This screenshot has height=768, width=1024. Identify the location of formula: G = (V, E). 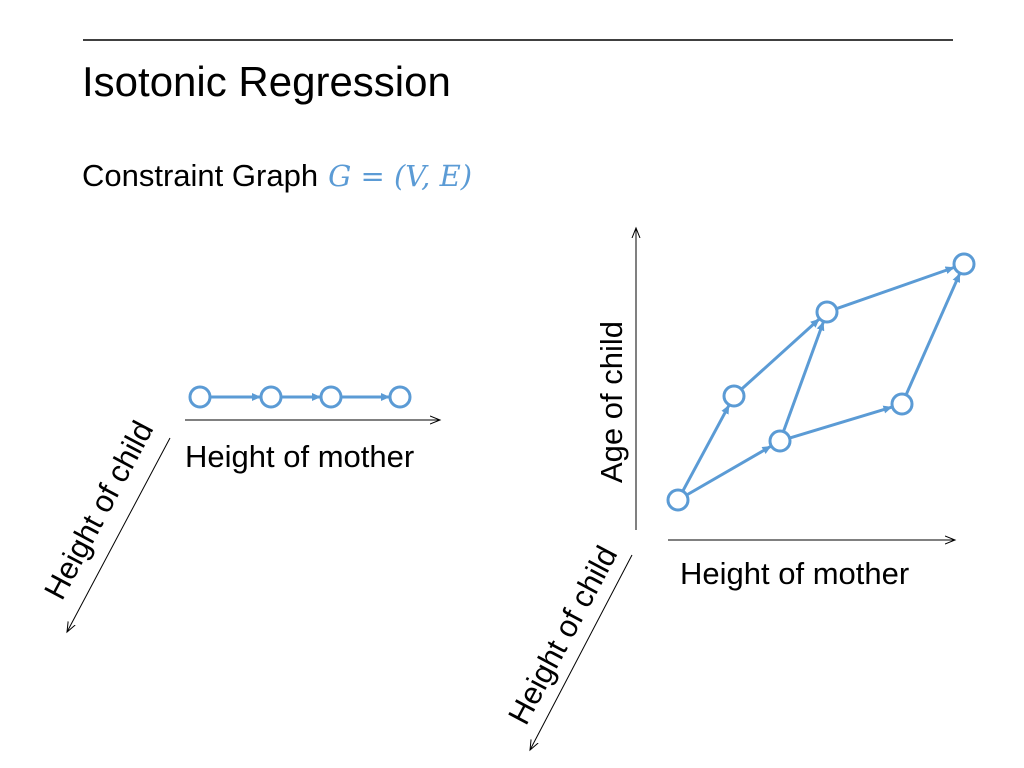
(400, 176).